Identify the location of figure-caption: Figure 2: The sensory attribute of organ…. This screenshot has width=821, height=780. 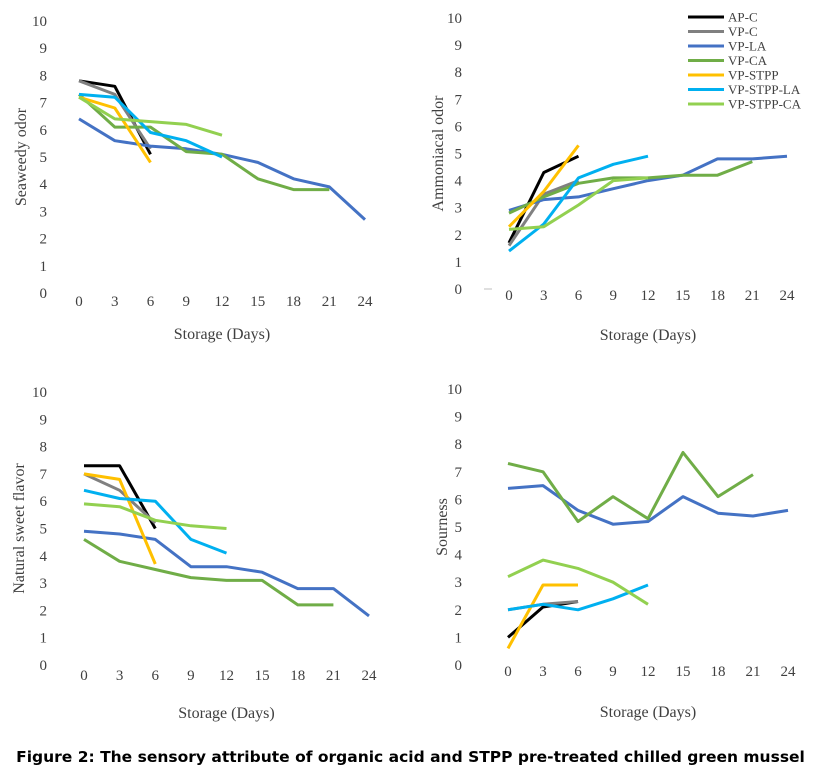
(410, 757).